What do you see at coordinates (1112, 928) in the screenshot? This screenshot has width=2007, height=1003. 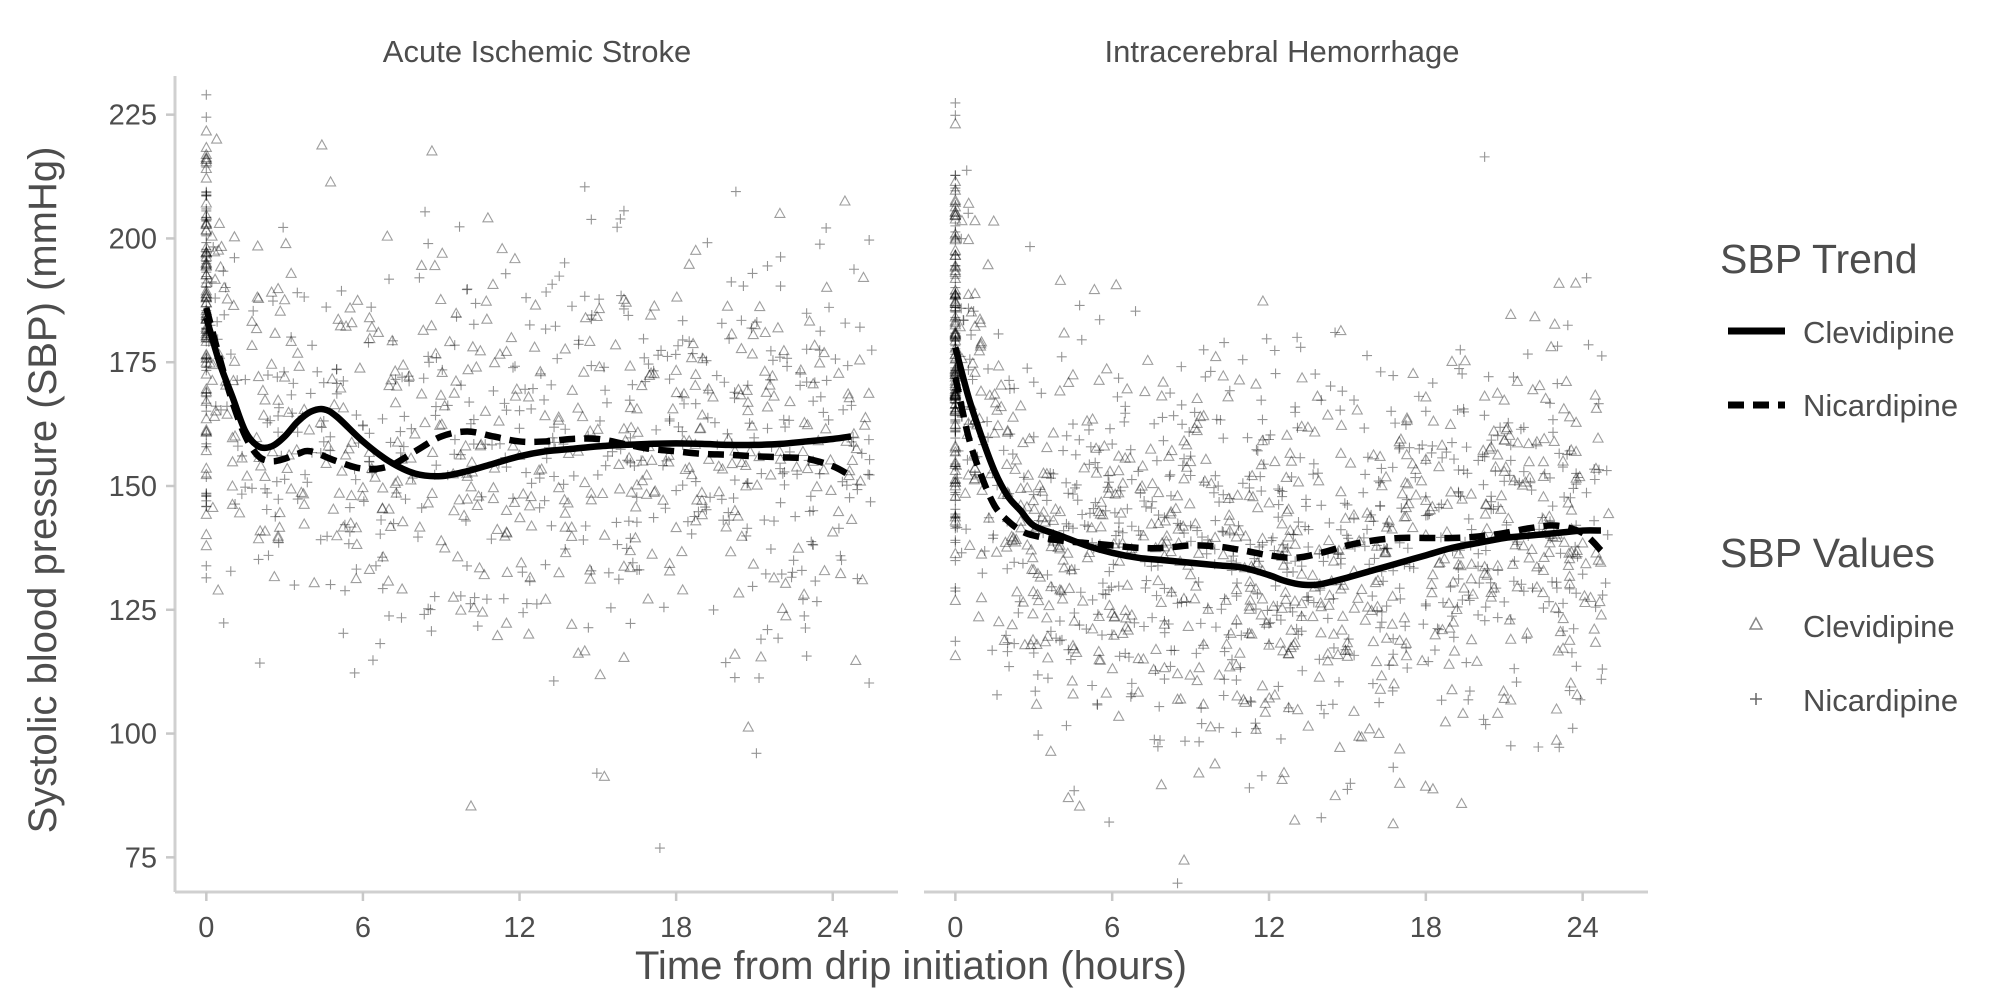 I see `x-tick-label: 6` at bounding box center [1112, 928].